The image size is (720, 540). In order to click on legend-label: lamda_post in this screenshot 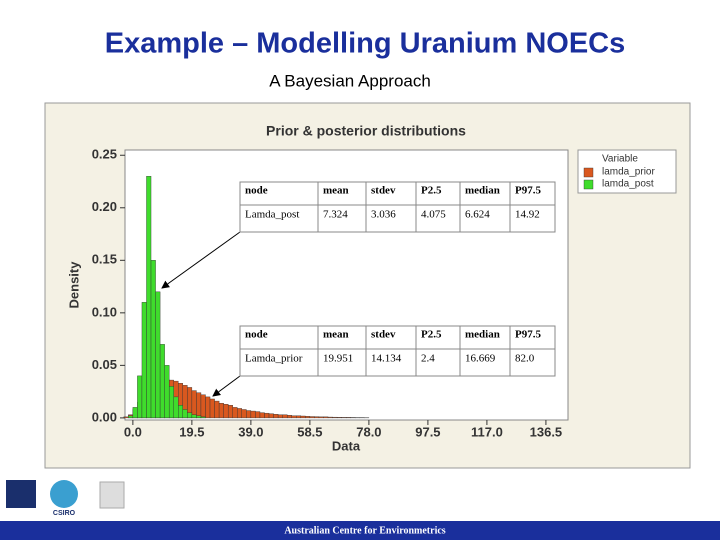, I will do `click(628, 184)`.